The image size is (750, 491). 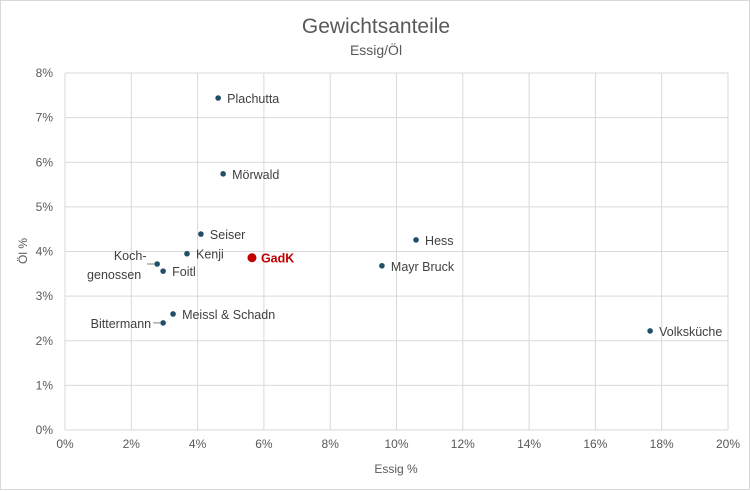 I want to click on x-tick-label: 8%, so click(x=331, y=444).